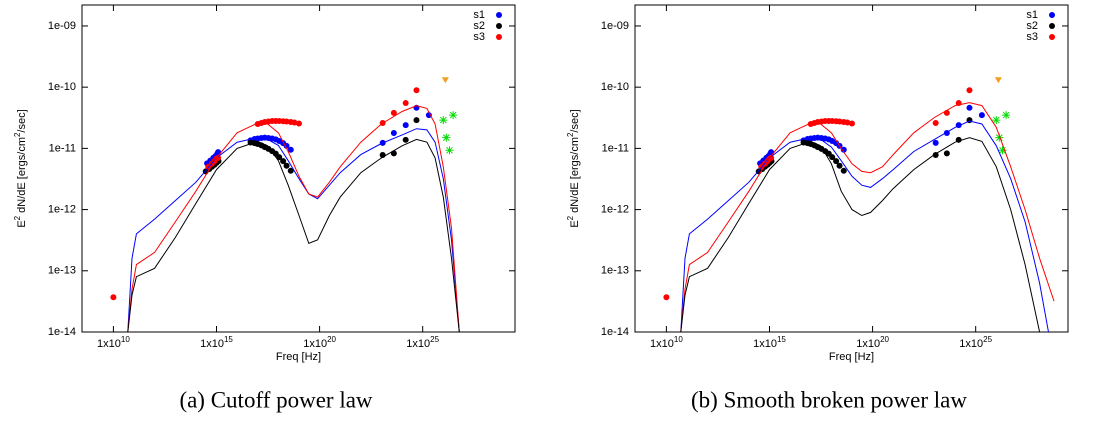  What do you see at coordinates (479, 26) in the screenshot?
I see `legend-label: s2` at bounding box center [479, 26].